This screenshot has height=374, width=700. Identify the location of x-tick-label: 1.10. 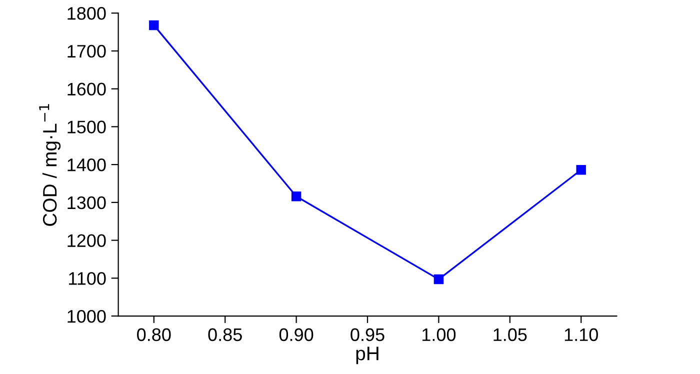
(581, 335).